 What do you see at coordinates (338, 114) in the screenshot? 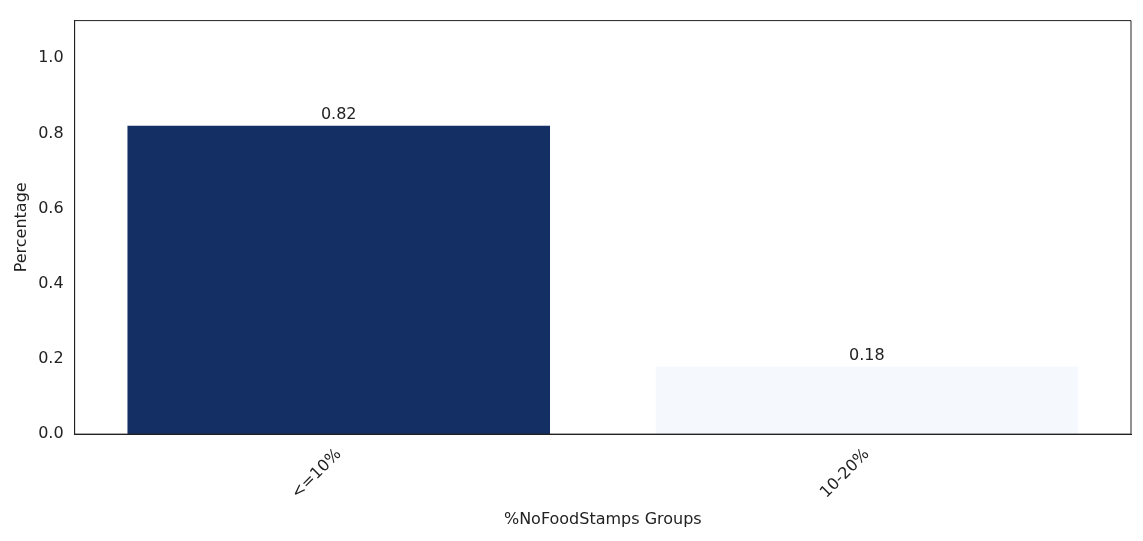
I see `data-label: 0.82` at bounding box center [338, 114].